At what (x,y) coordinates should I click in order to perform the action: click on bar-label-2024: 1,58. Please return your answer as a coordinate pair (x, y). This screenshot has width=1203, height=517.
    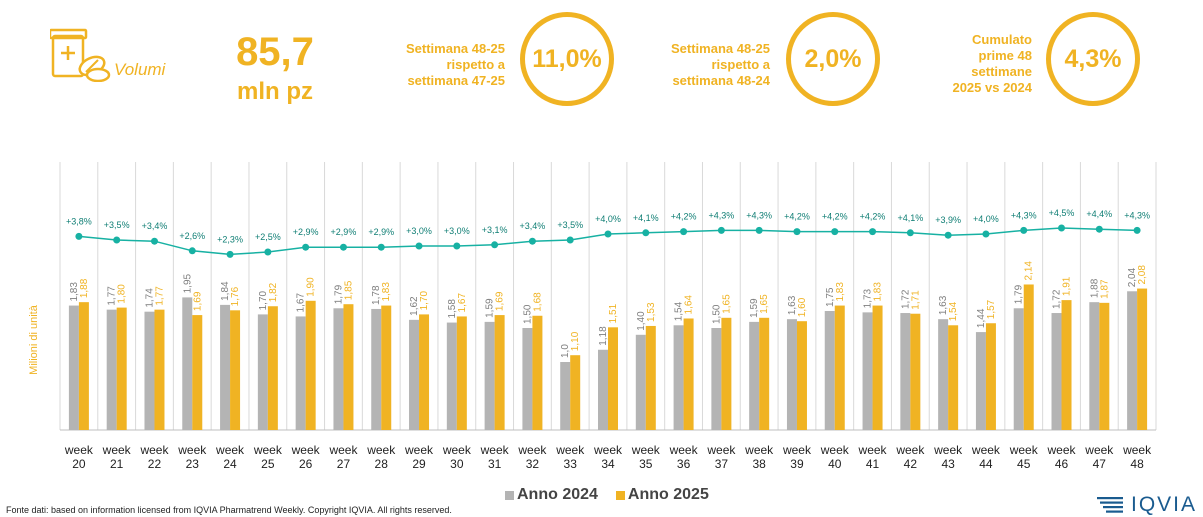
    Looking at the image, I should click on (452, 309).